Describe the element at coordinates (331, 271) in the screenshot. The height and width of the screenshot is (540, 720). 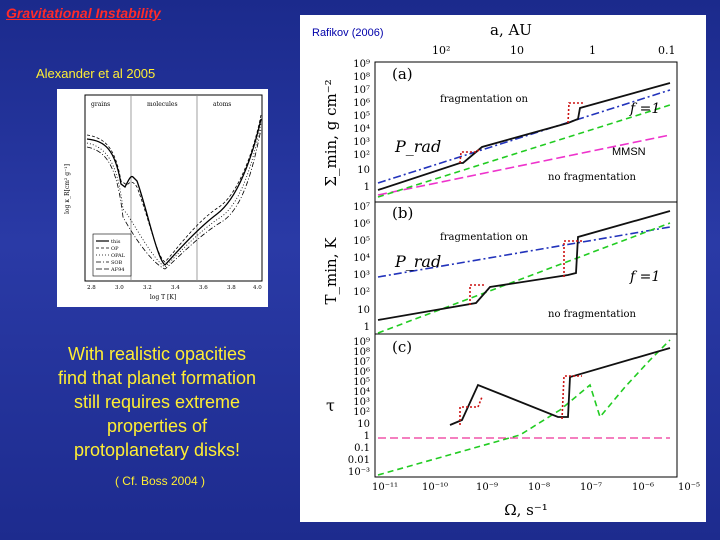
I see `panel-b-ylabel: T_min, K` at that location.